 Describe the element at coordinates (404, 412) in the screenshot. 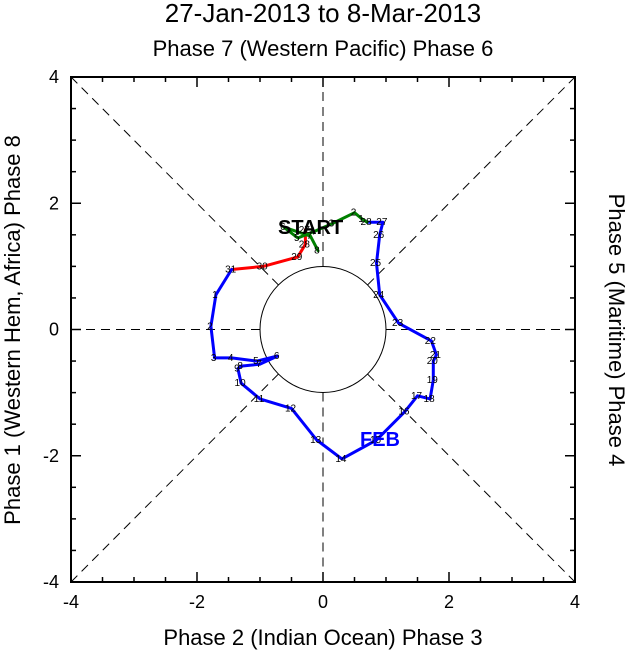

I see `day-label: 16` at that location.